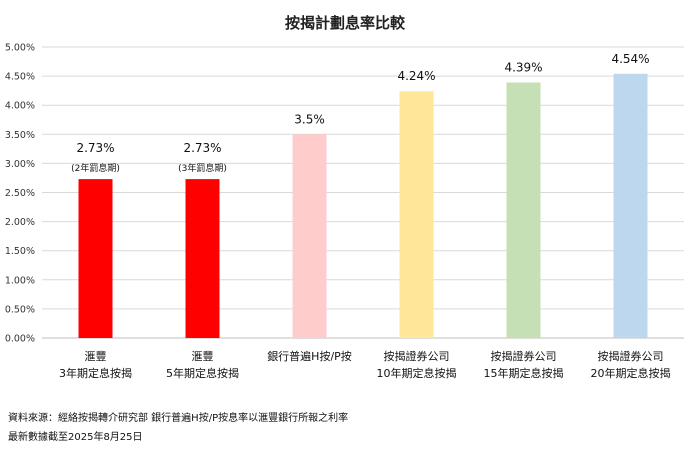 The height and width of the screenshot is (450, 690). I want to click on data-sub-label: (3年罰息期), so click(202, 168).